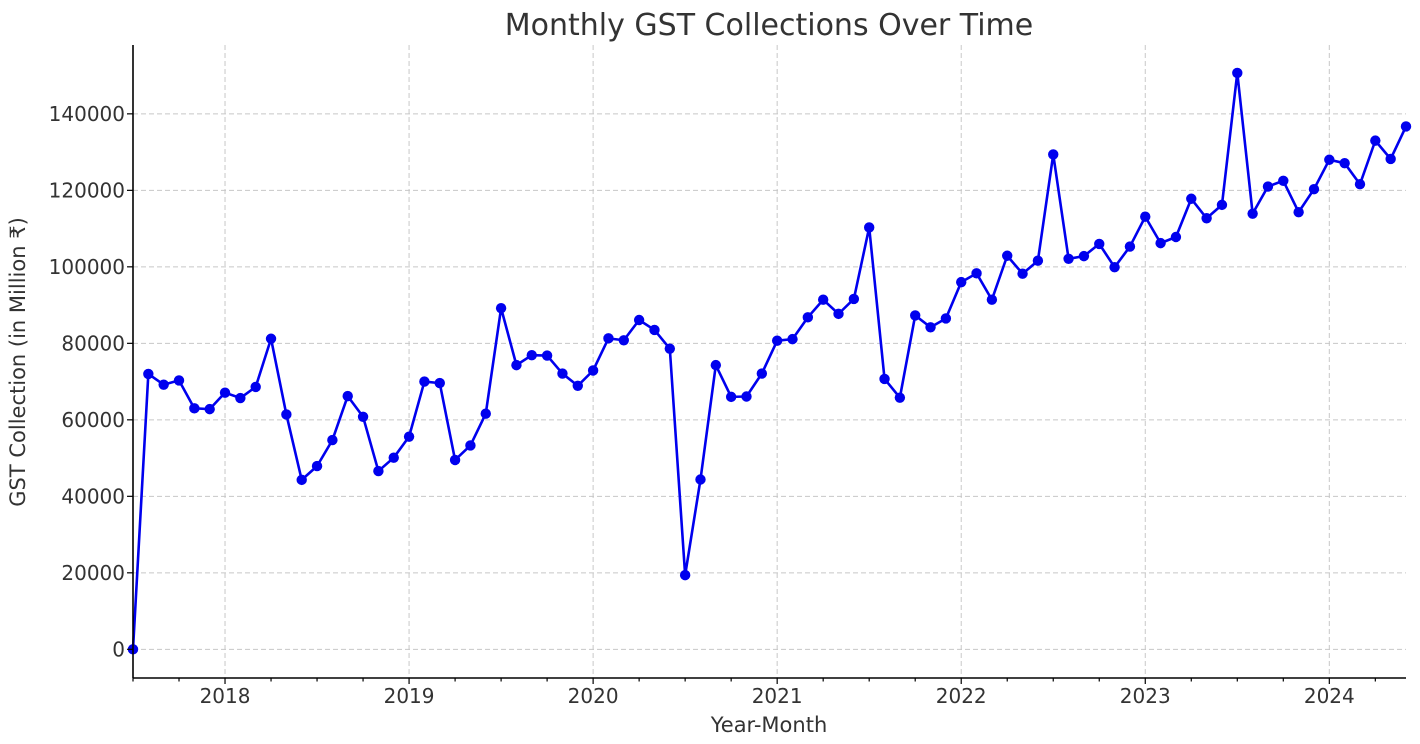 Image resolution: width=1420 pixels, height=744 pixels. I want to click on x-tick-label: 2024, so click(1329, 696).